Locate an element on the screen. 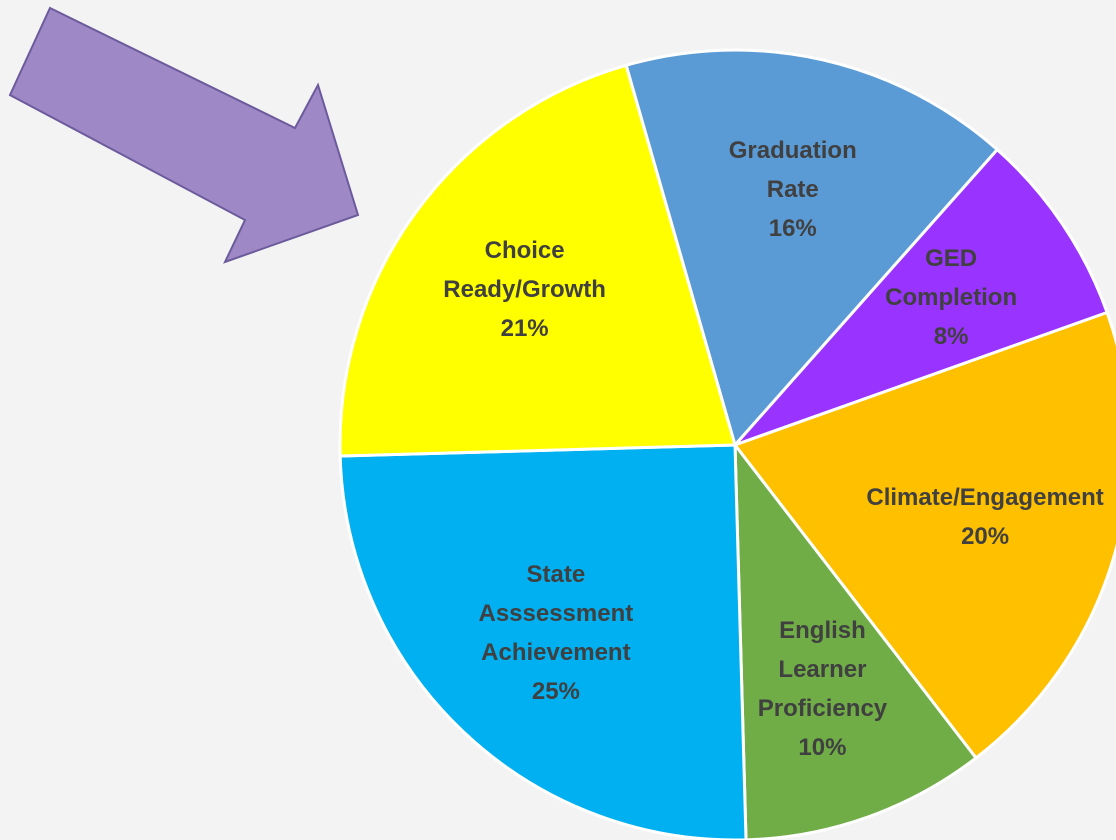  arrow is located at coordinates (184, 135).